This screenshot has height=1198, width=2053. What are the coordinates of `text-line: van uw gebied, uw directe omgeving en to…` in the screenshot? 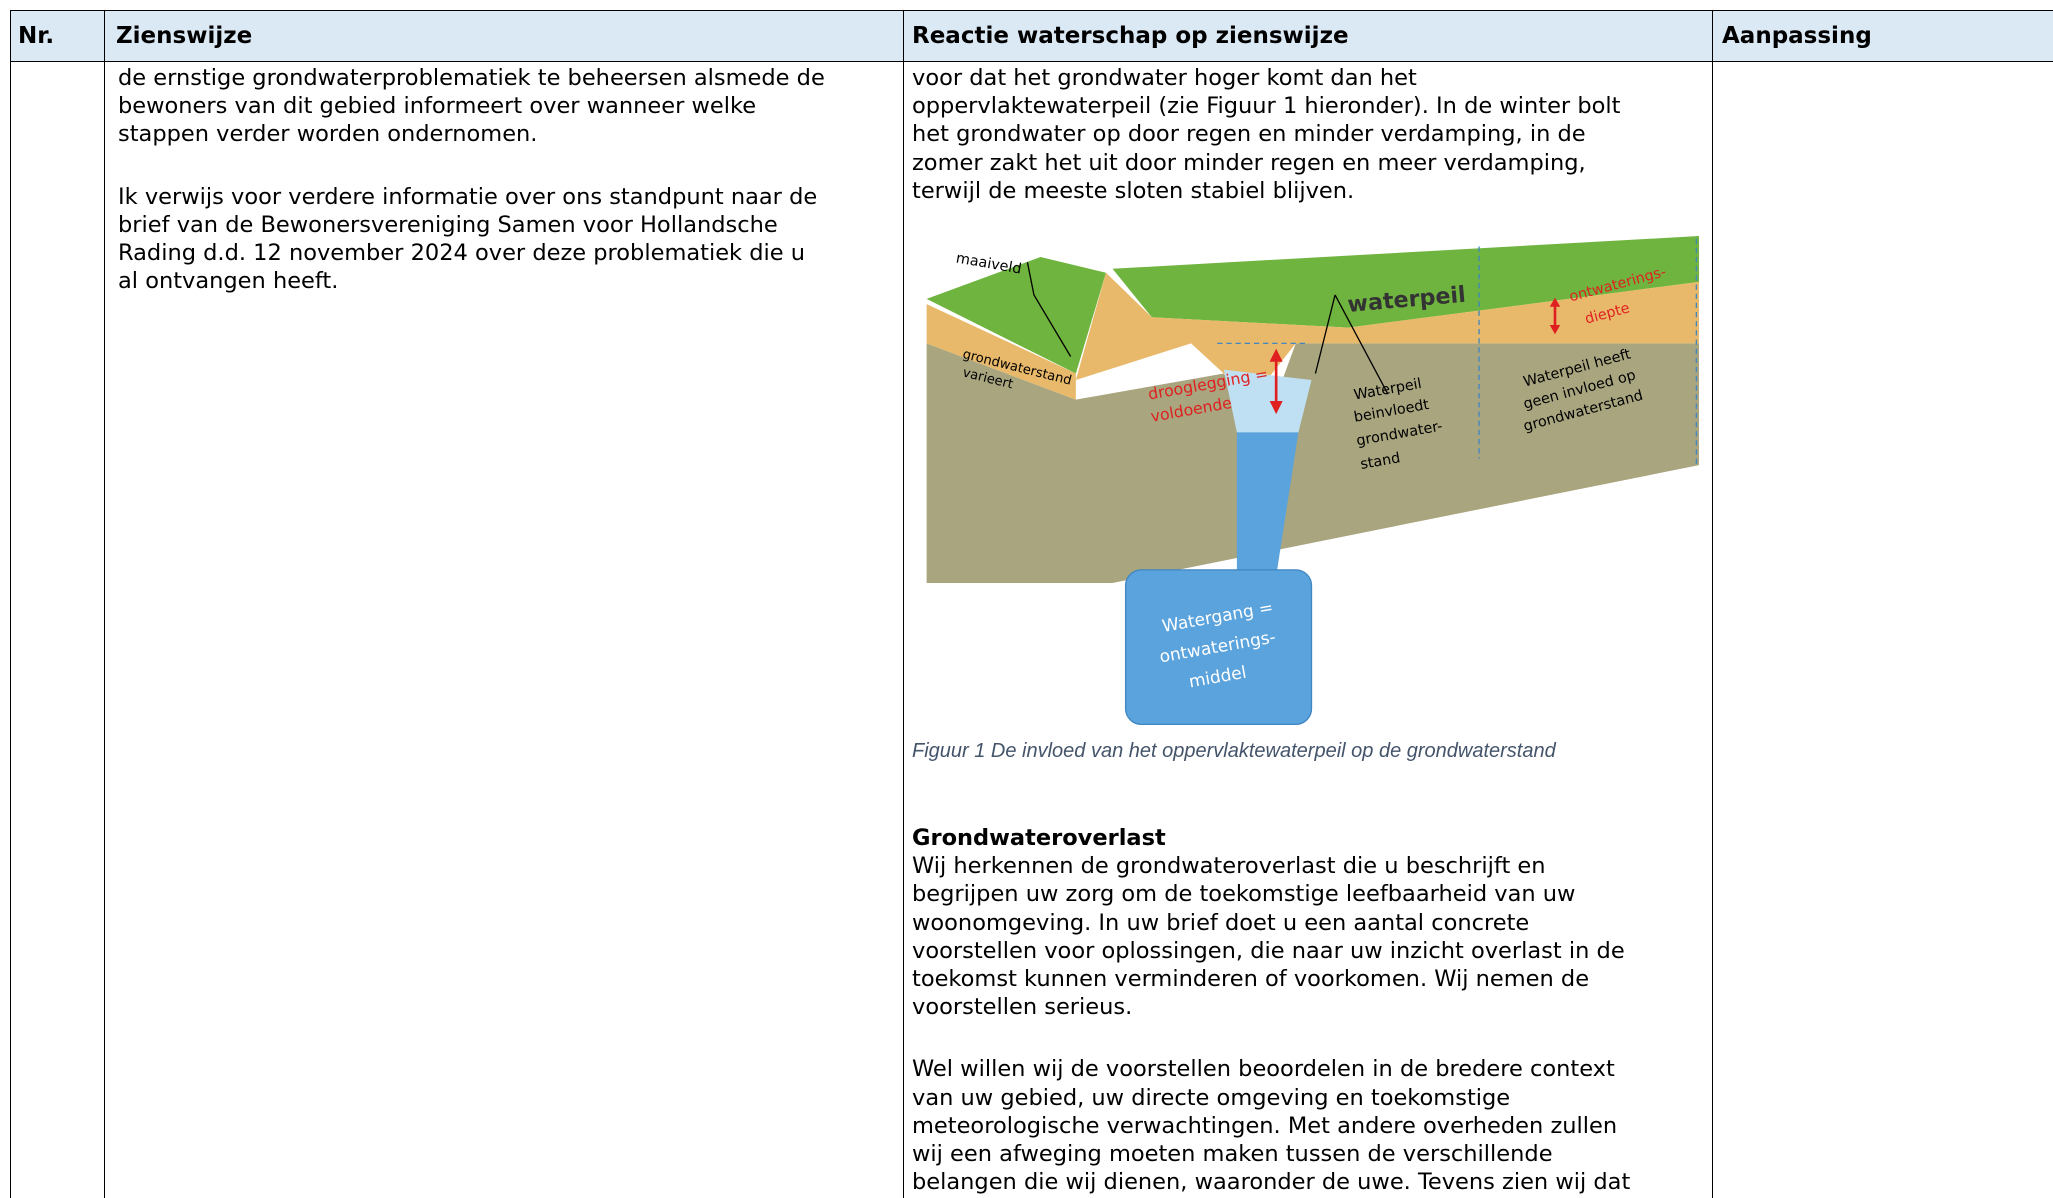 It's located at (1211, 1097).